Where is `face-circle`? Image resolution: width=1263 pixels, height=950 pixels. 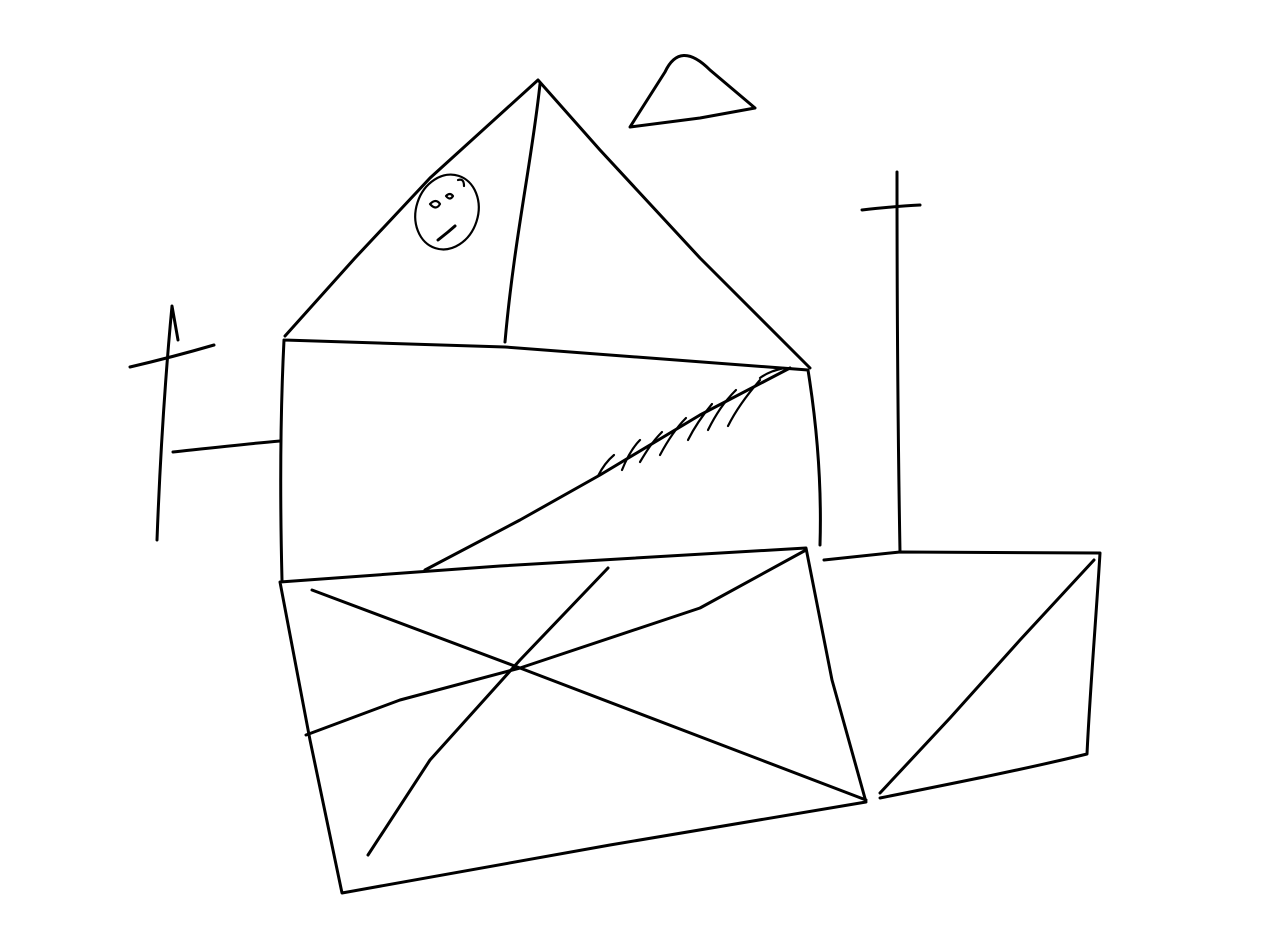
face-circle is located at coordinates (447, 212).